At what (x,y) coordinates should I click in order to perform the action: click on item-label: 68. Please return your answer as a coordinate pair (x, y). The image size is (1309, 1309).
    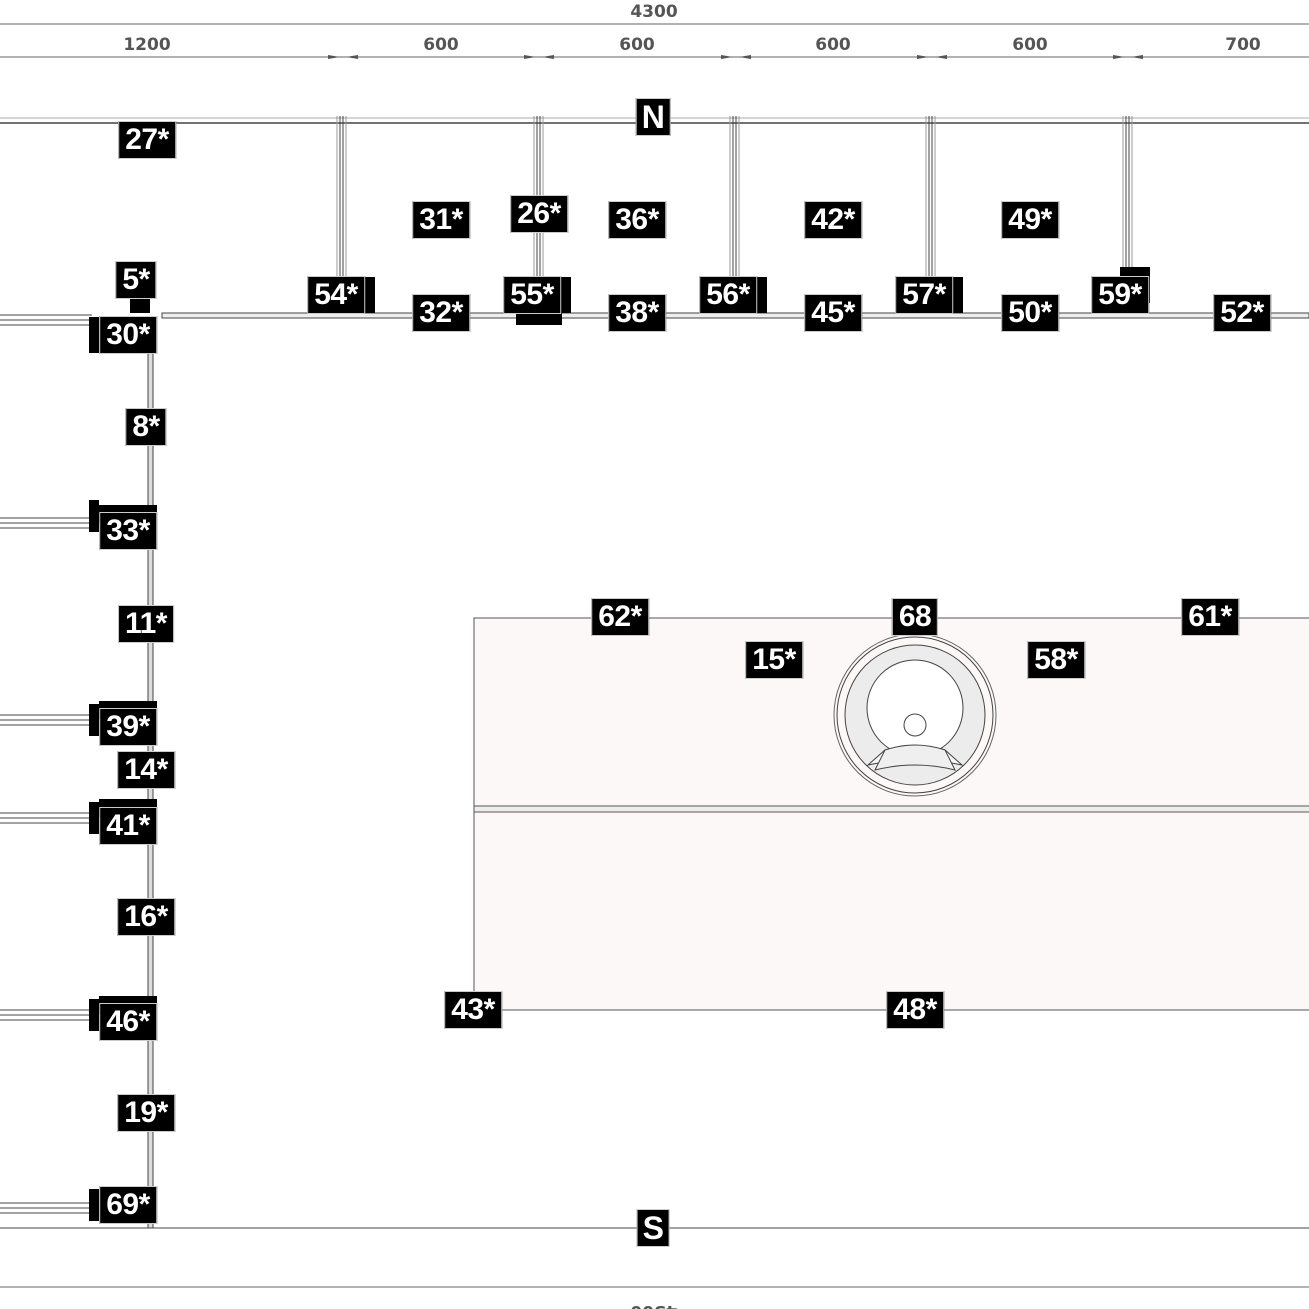
    Looking at the image, I should click on (915, 617).